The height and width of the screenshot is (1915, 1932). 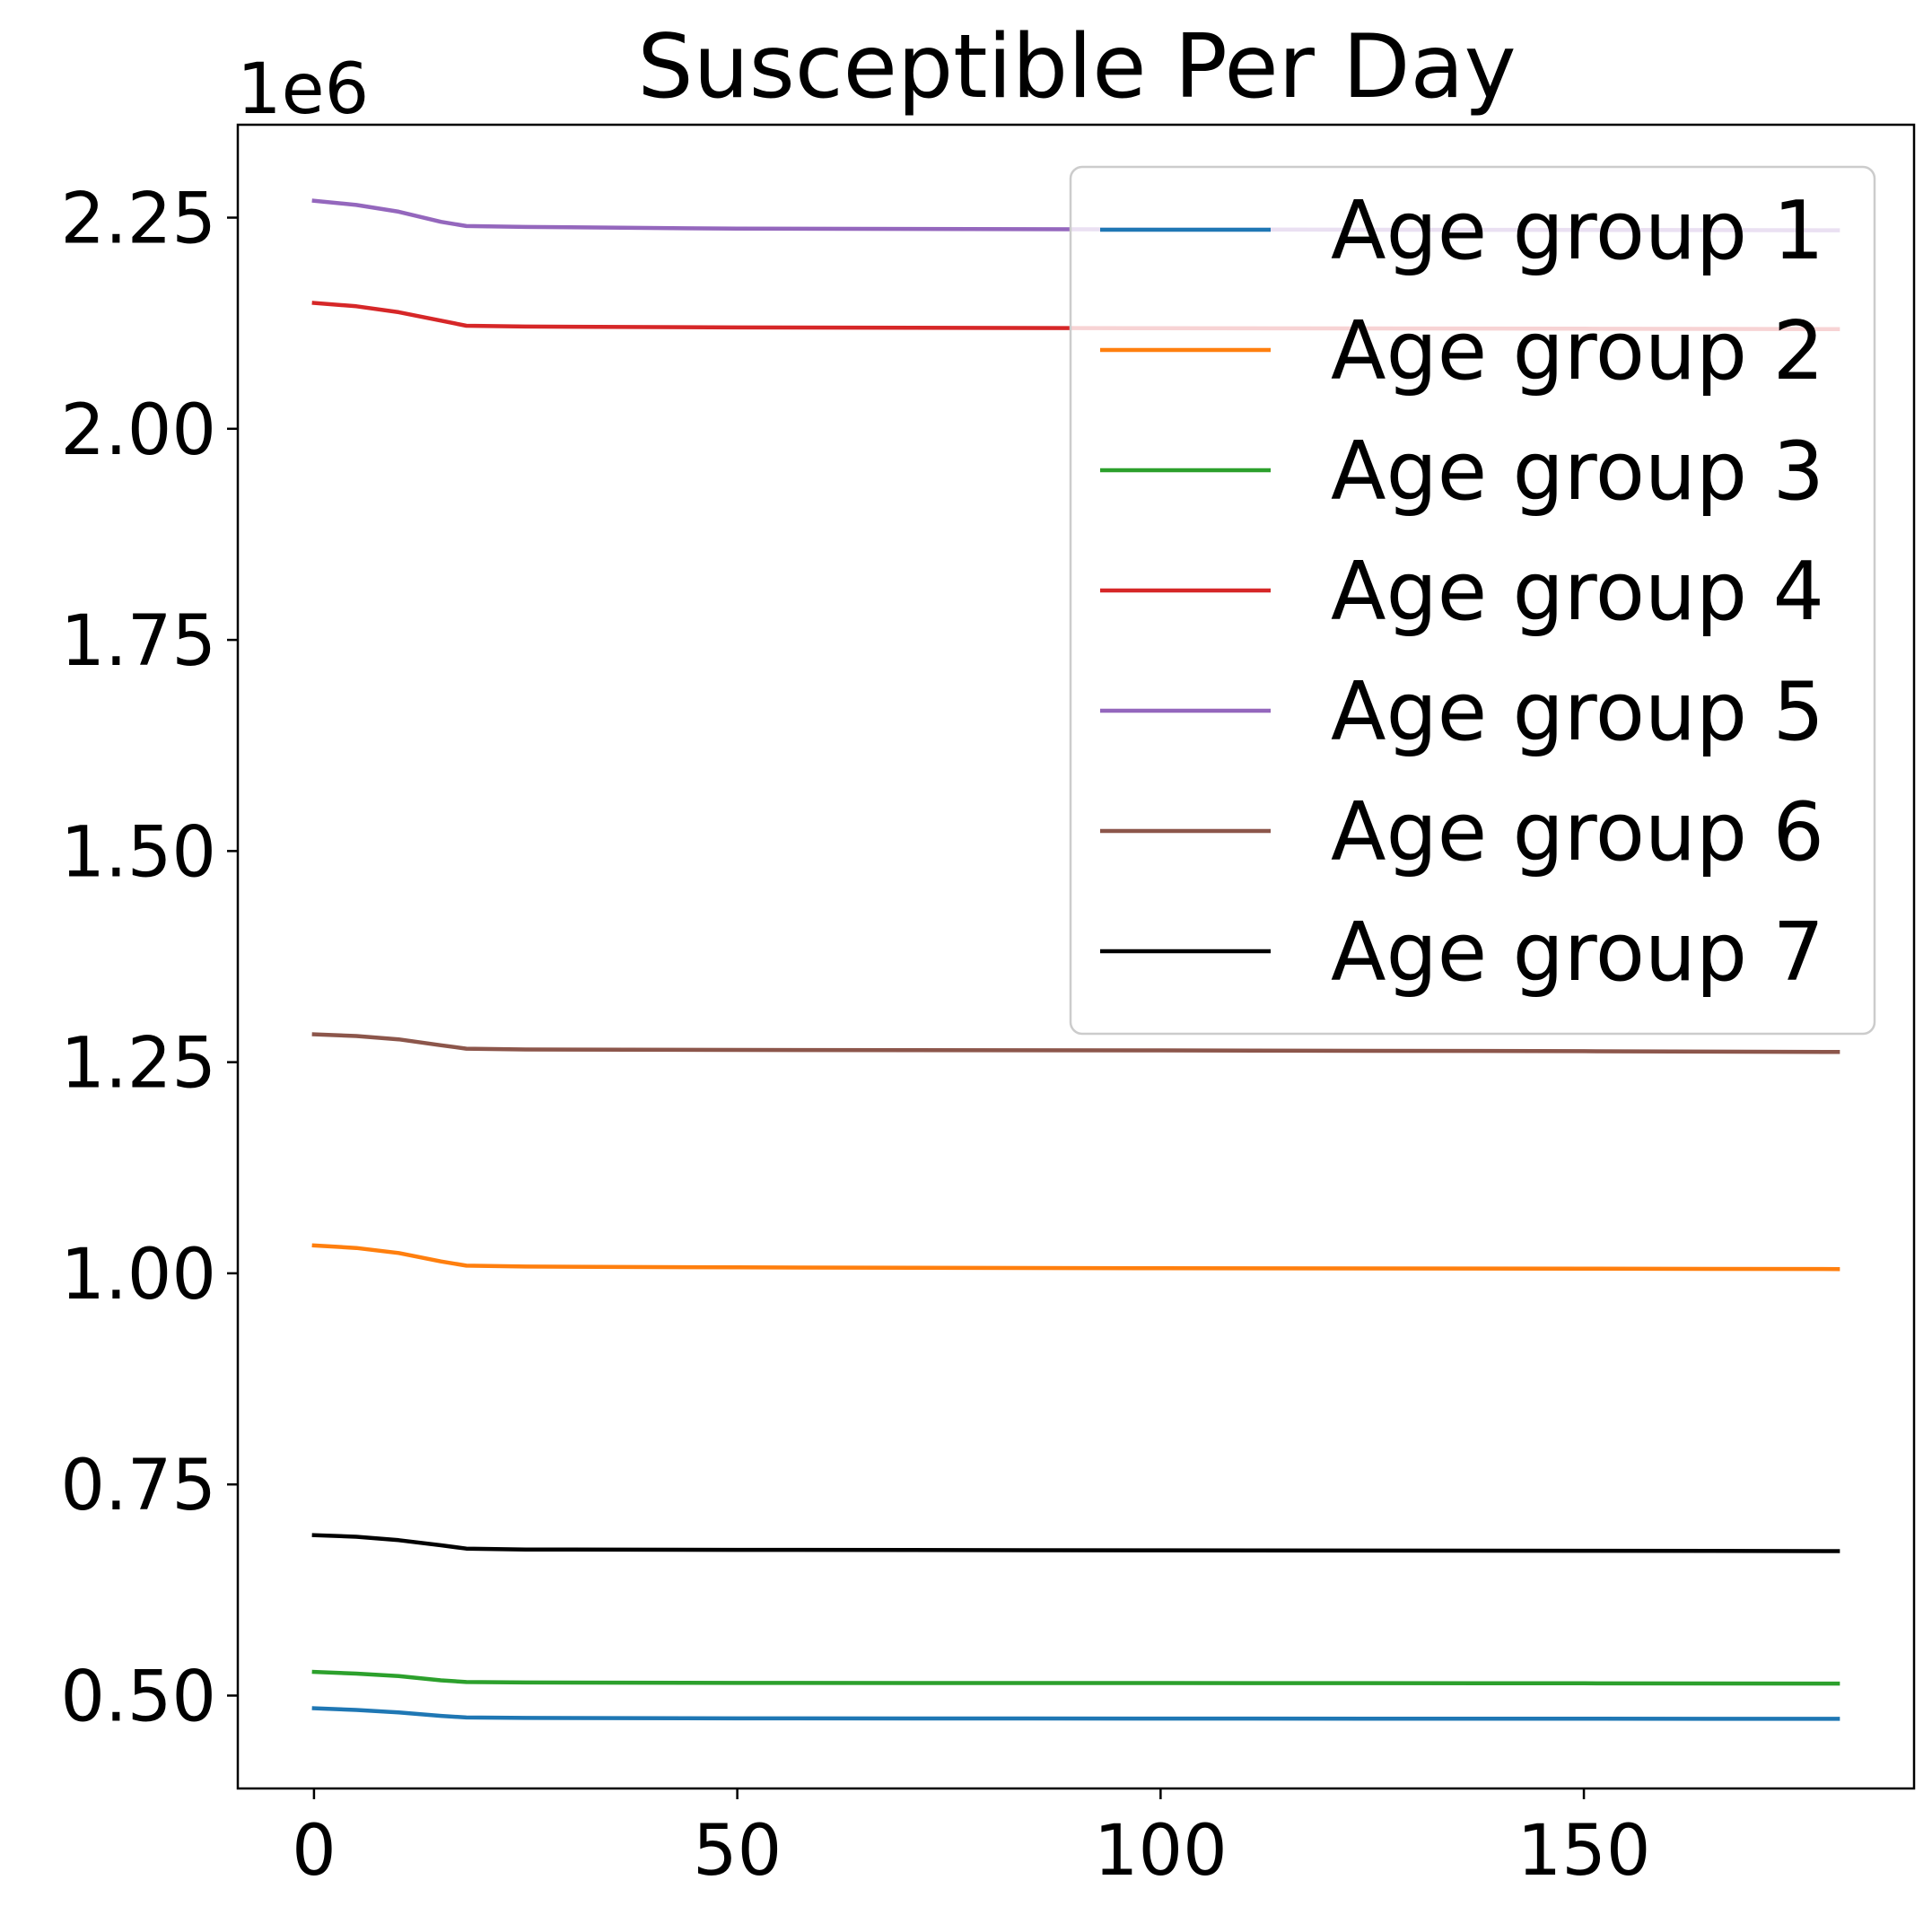 What do you see at coordinates (1077, 67) in the screenshot?
I see `chart-title: Susceptible Per Day` at bounding box center [1077, 67].